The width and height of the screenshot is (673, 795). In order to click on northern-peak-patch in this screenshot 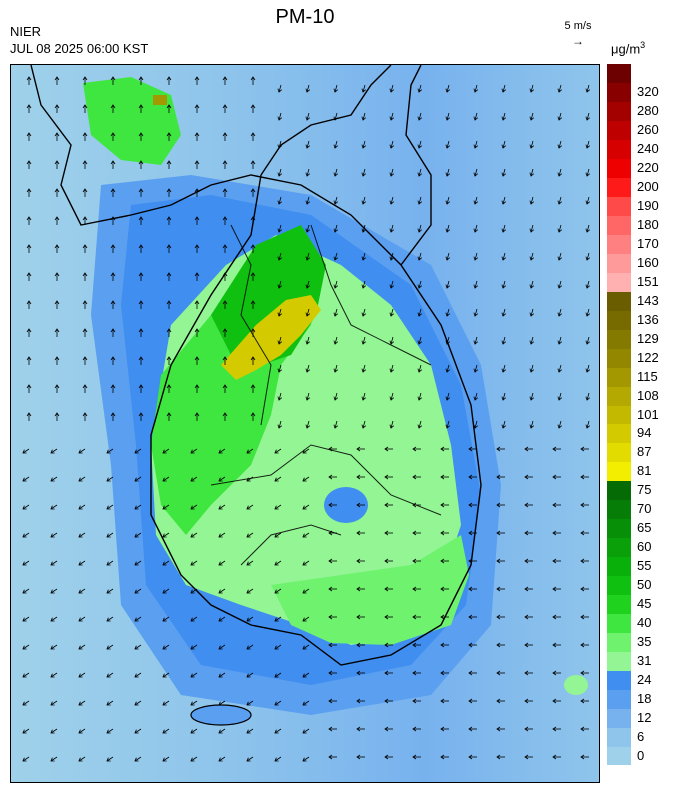, I will do `click(160, 100)`.